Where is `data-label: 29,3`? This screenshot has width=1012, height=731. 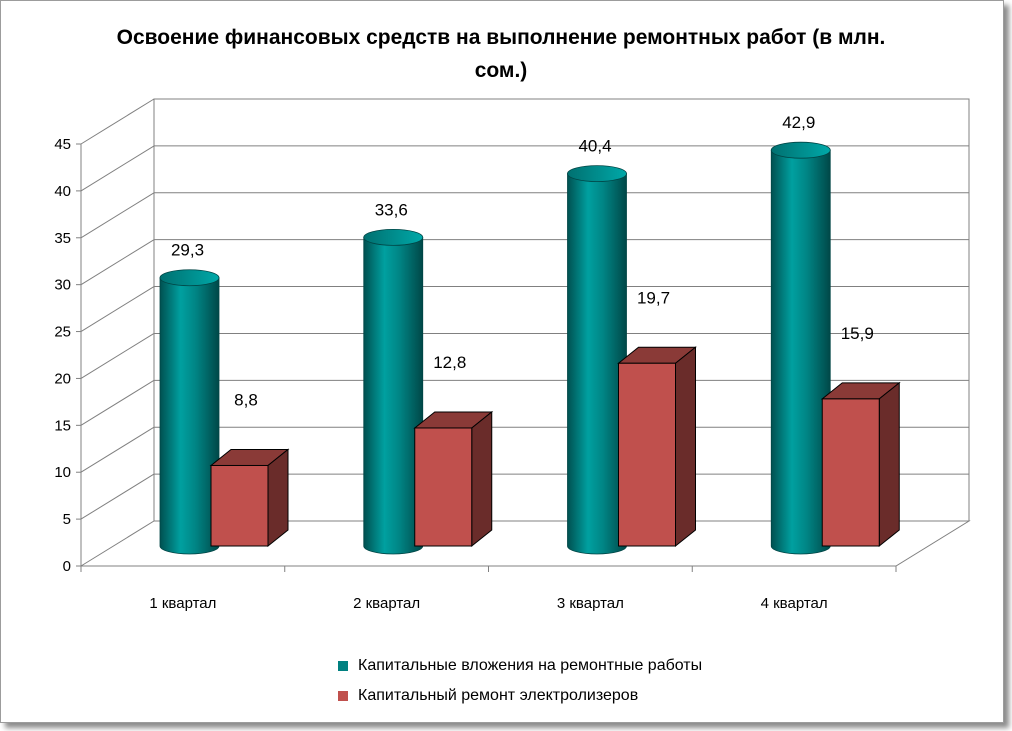
data-label: 29,3 is located at coordinates (187, 250).